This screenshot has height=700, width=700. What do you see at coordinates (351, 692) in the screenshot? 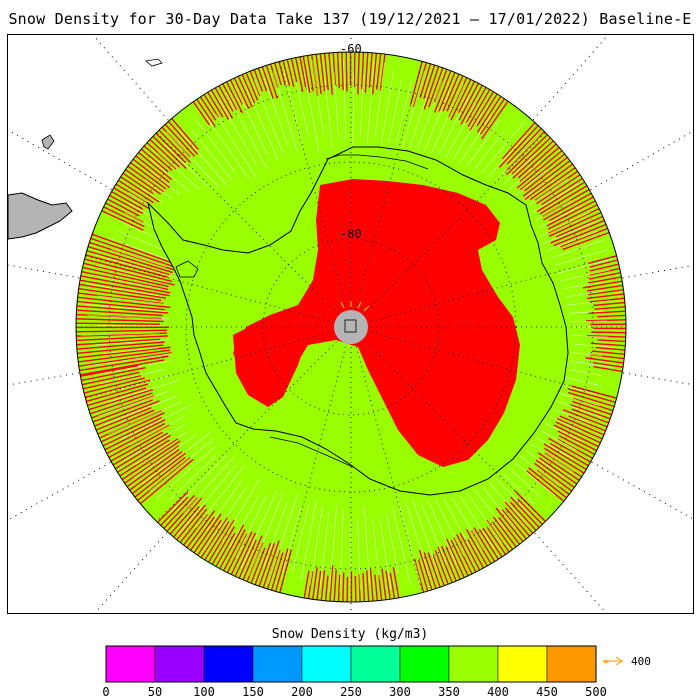
I see `colorbar-tick-label: 250` at bounding box center [351, 692].